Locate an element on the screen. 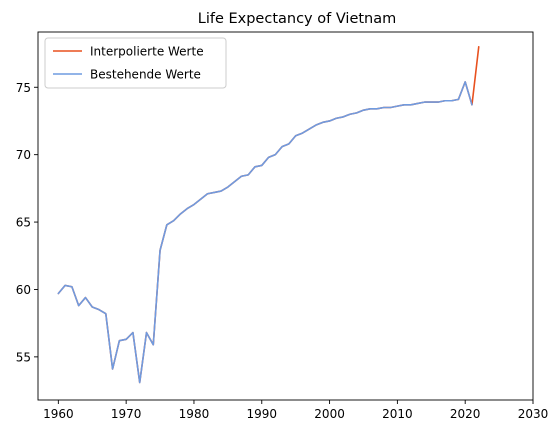 This screenshot has height=435, width=560. legend-box is located at coordinates (135, 63).